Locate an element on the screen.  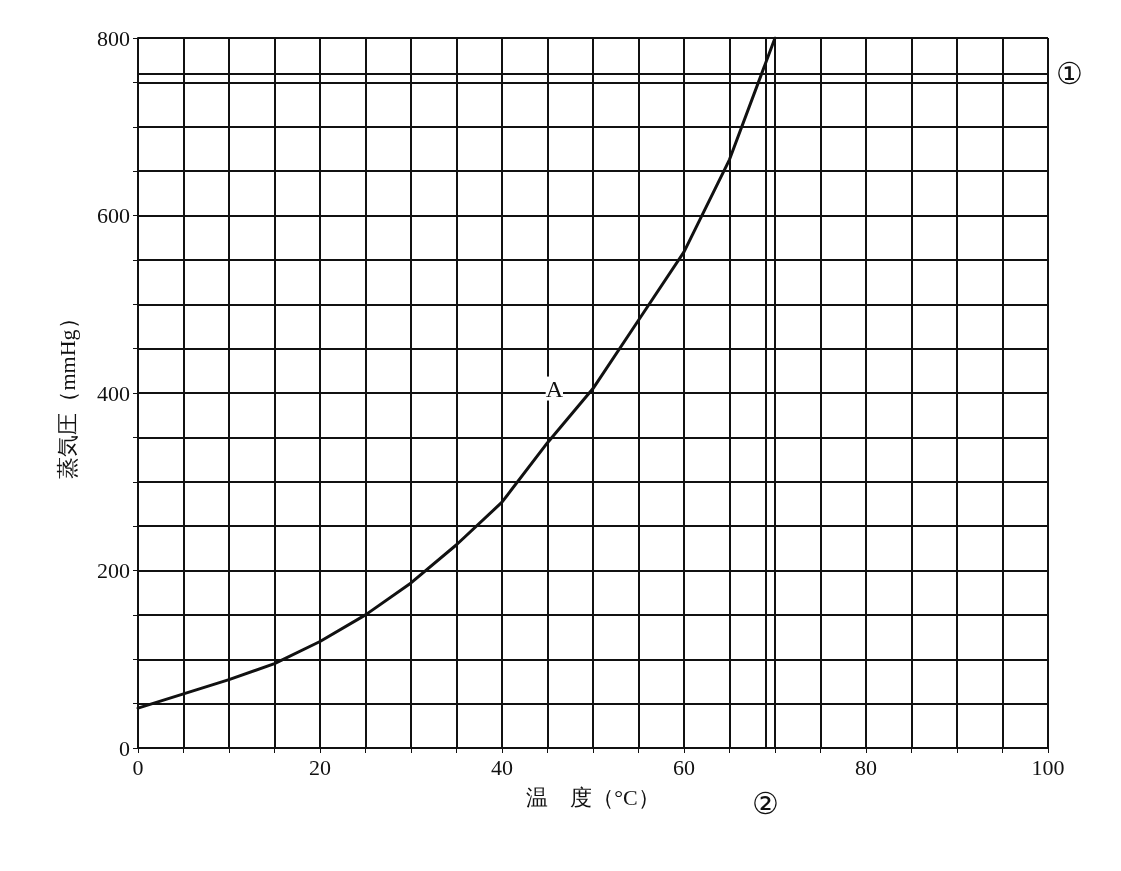
y-tick-label: 400 is located at coordinates (113, 393).